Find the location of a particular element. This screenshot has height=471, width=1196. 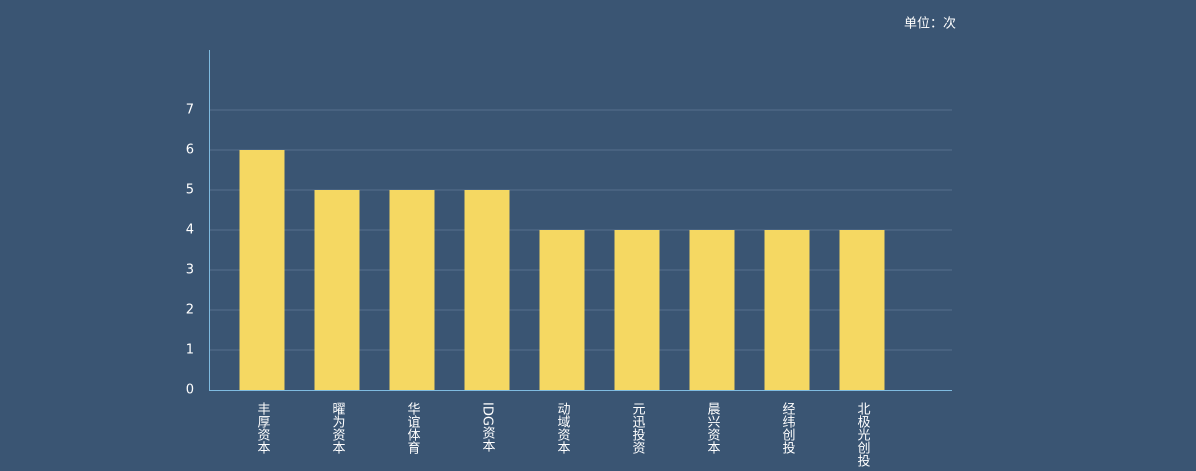

y-tick-label: 1 is located at coordinates (190, 350).